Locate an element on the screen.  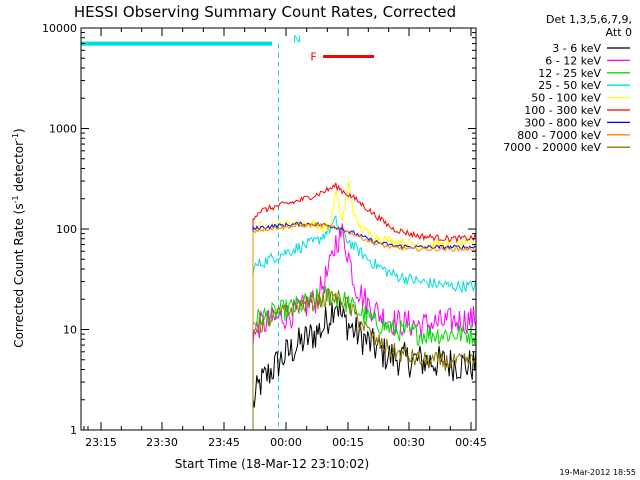
legend-label-6: 300 - 800 keV is located at coordinates (562, 122).